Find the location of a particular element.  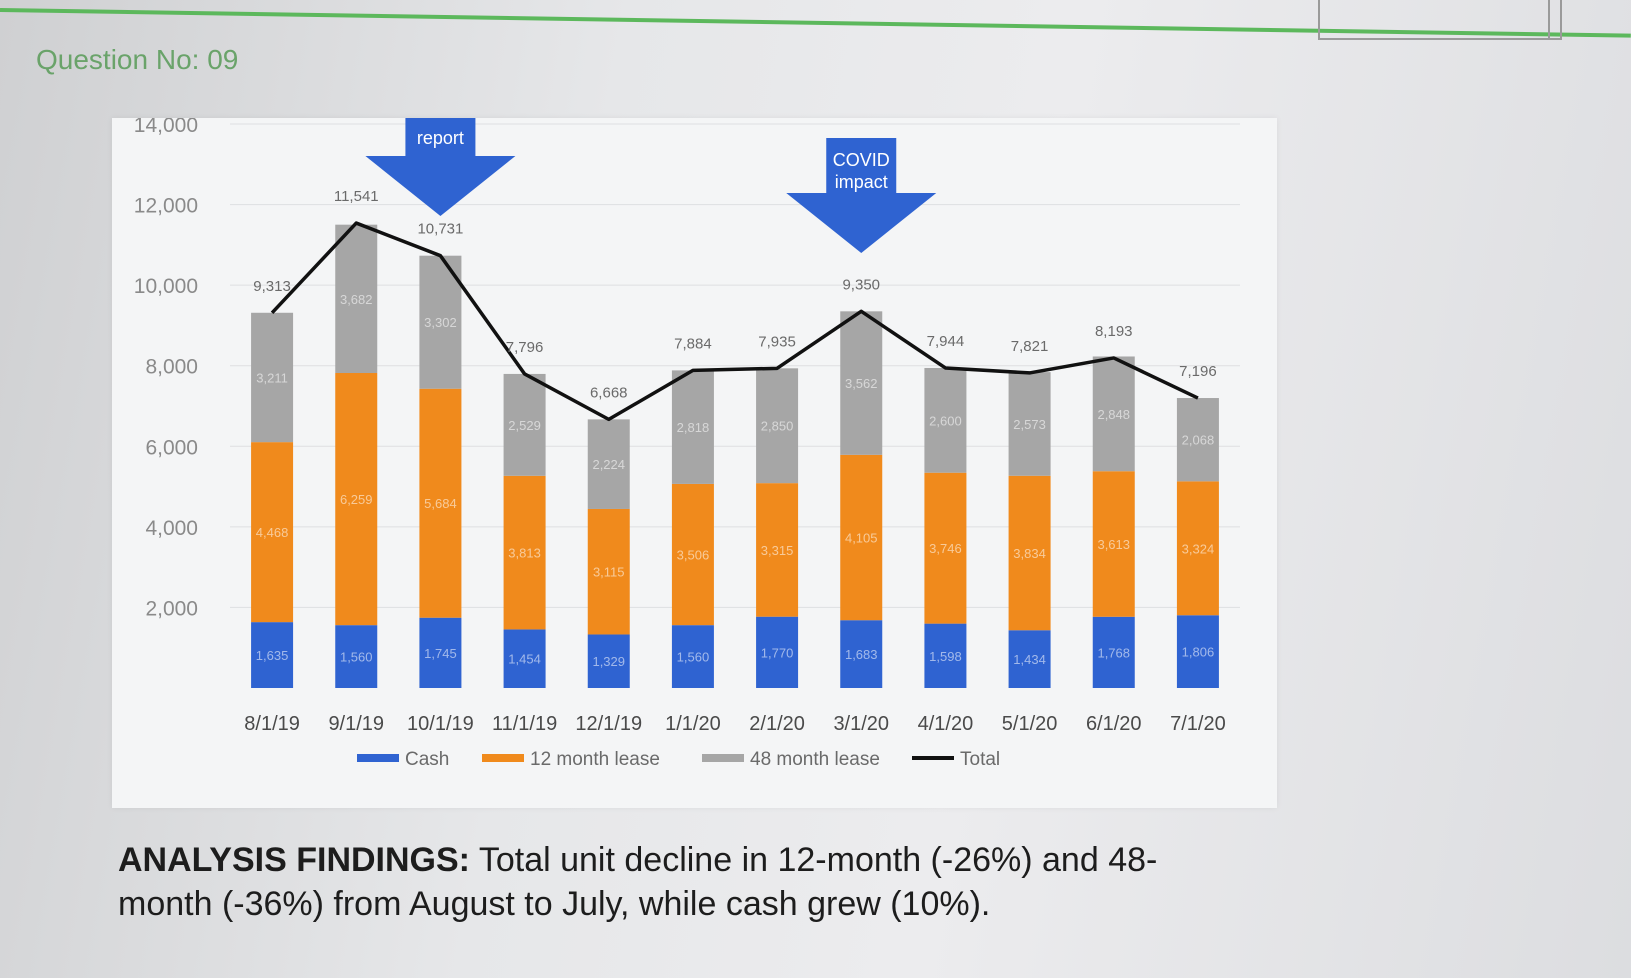

bar-value-label: 3,746 is located at coordinates (945, 548).